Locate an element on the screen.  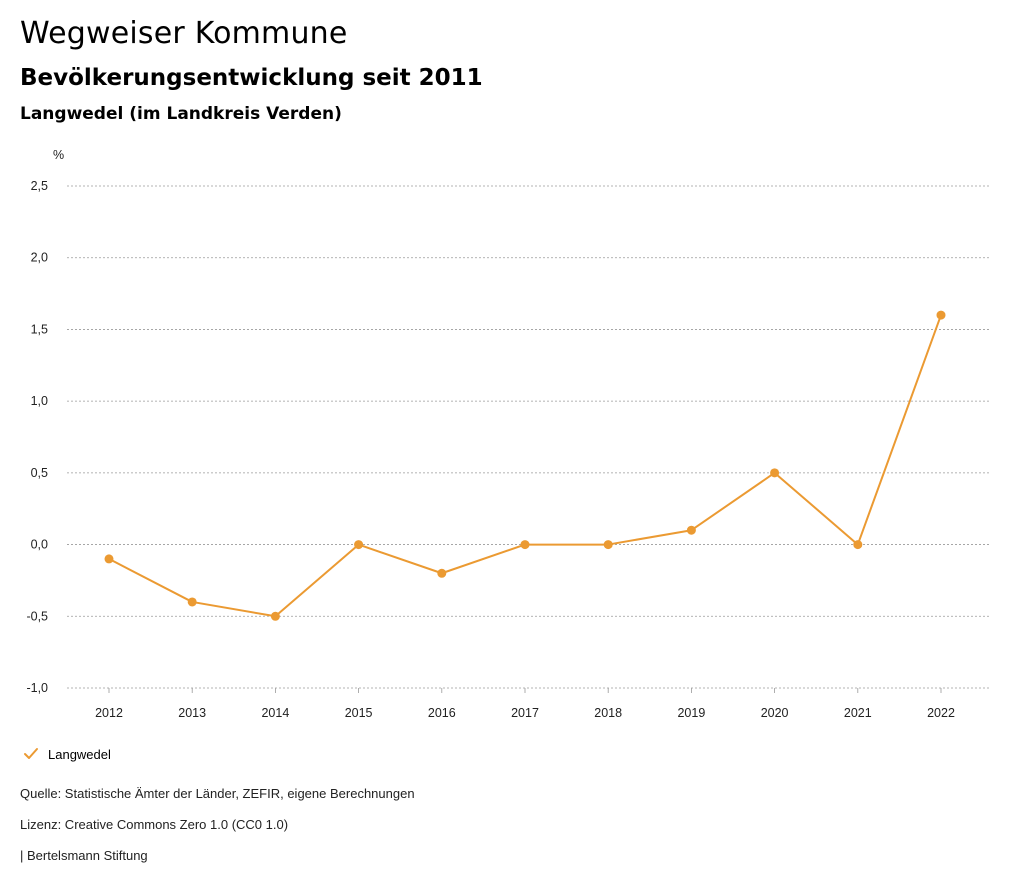
x-tick-label: 2013 is located at coordinates (192, 713).